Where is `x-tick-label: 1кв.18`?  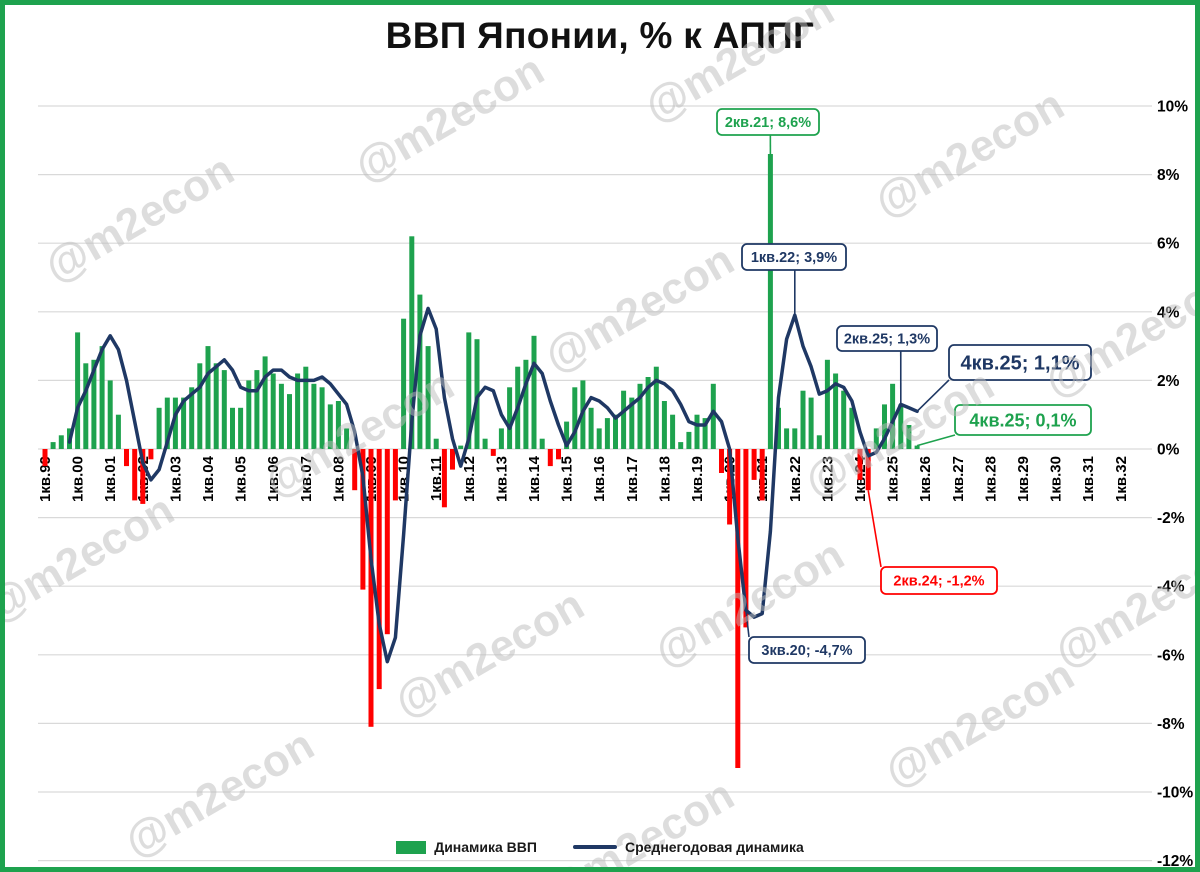
x-tick-label: 1кв.18 is located at coordinates (664, 479).